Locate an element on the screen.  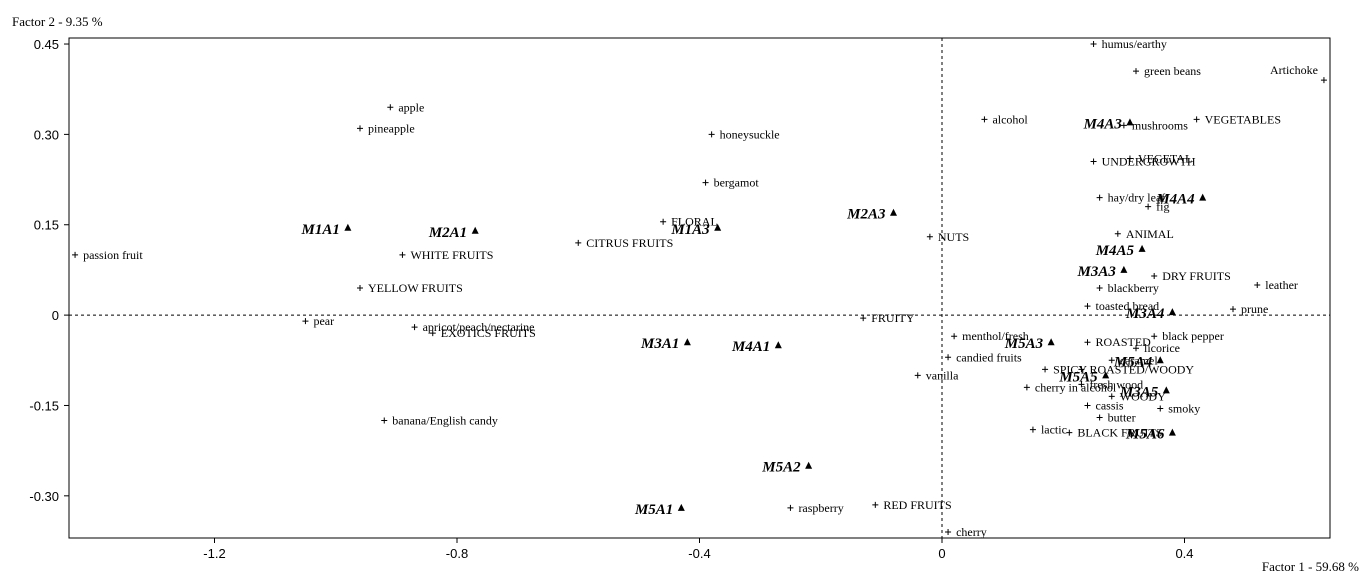
sample-label: M5A3 is located at coordinates (1024, 344).